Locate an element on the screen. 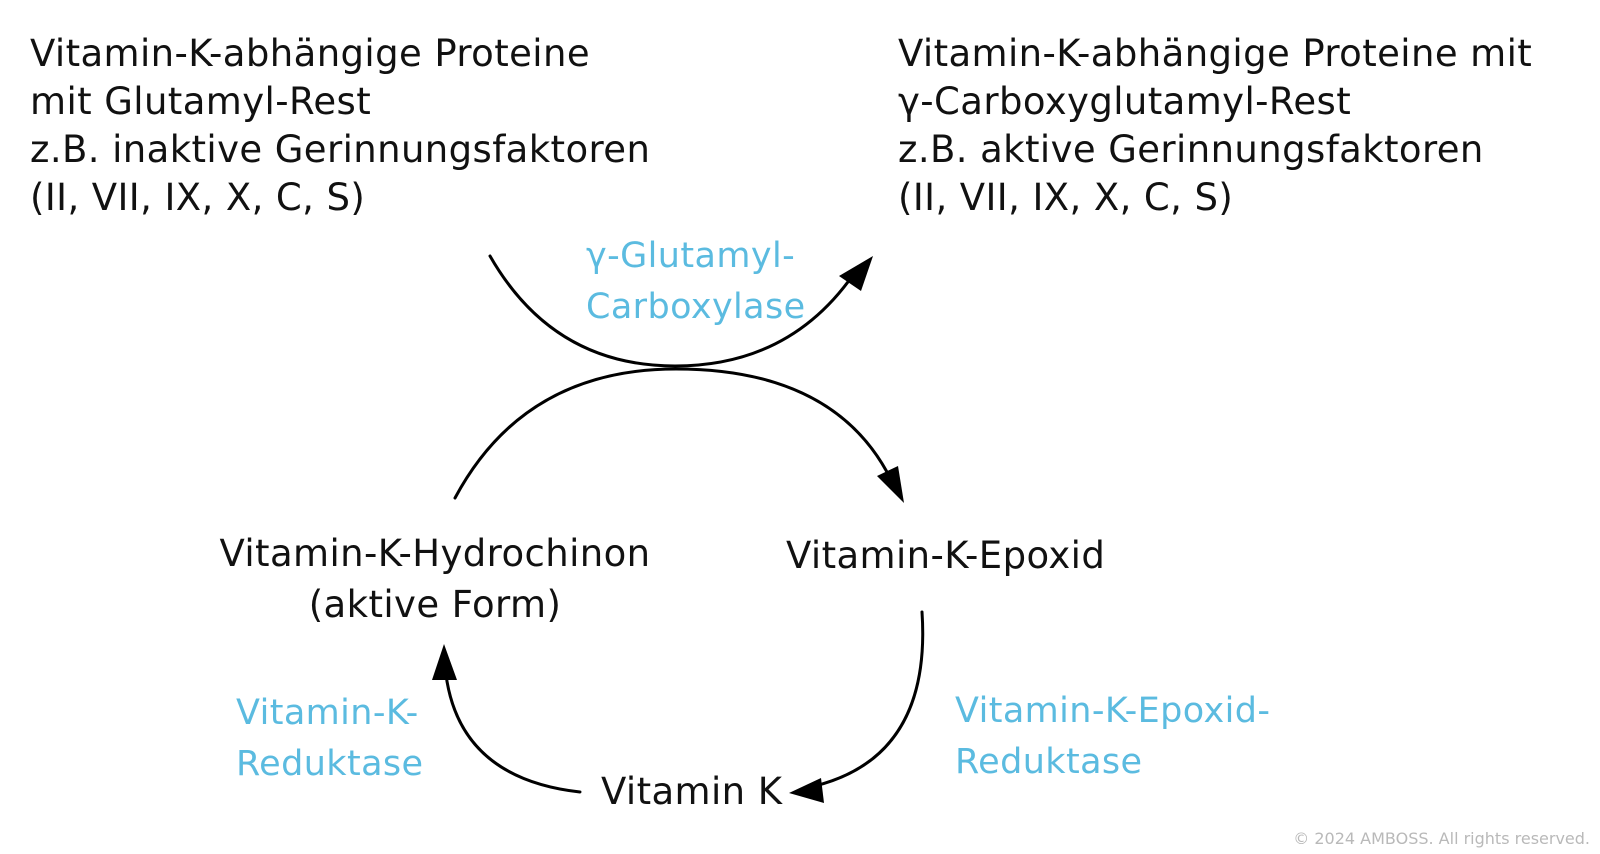 The height and width of the screenshot is (854, 1600). vitamin-k-node: Vitamin K is located at coordinates (692, 791).